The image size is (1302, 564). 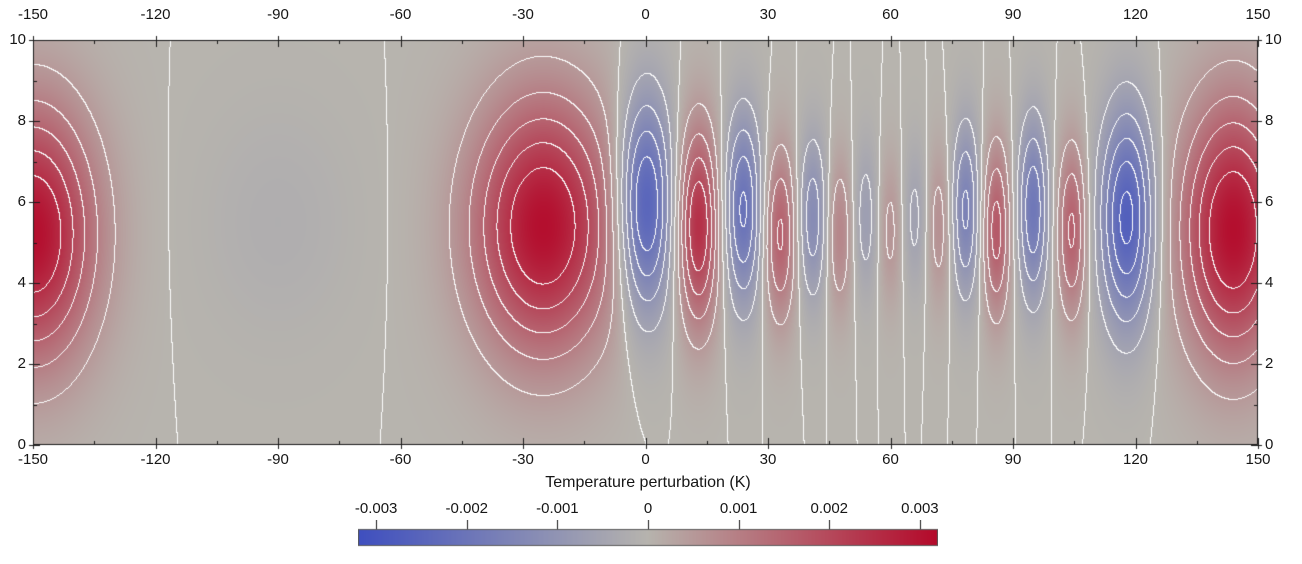 What do you see at coordinates (376, 508) in the screenshot?
I see `colorbar-tick-label: -0.003` at bounding box center [376, 508].